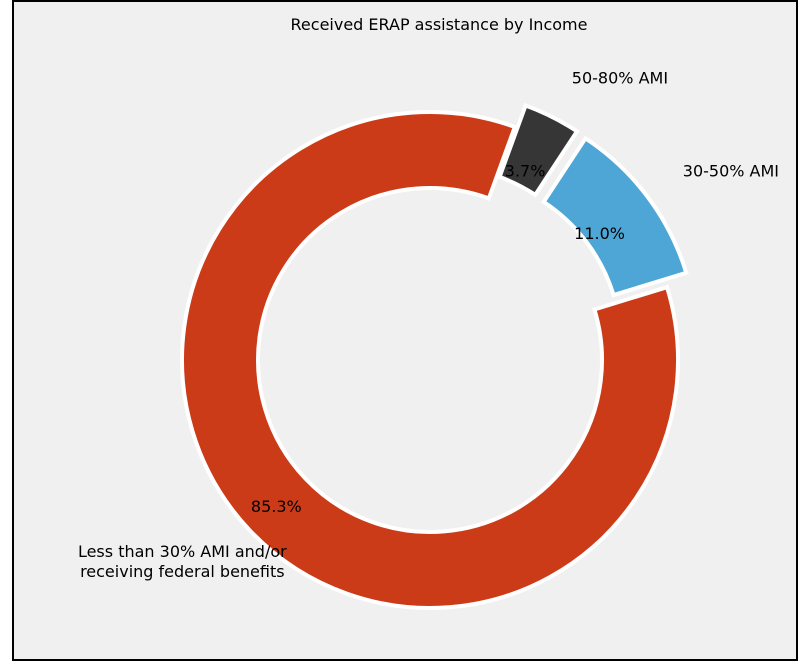 The width and height of the screenshot is (803, 661). I want to click on slice-pct-label-0: 85.3%, so click(276, 506).